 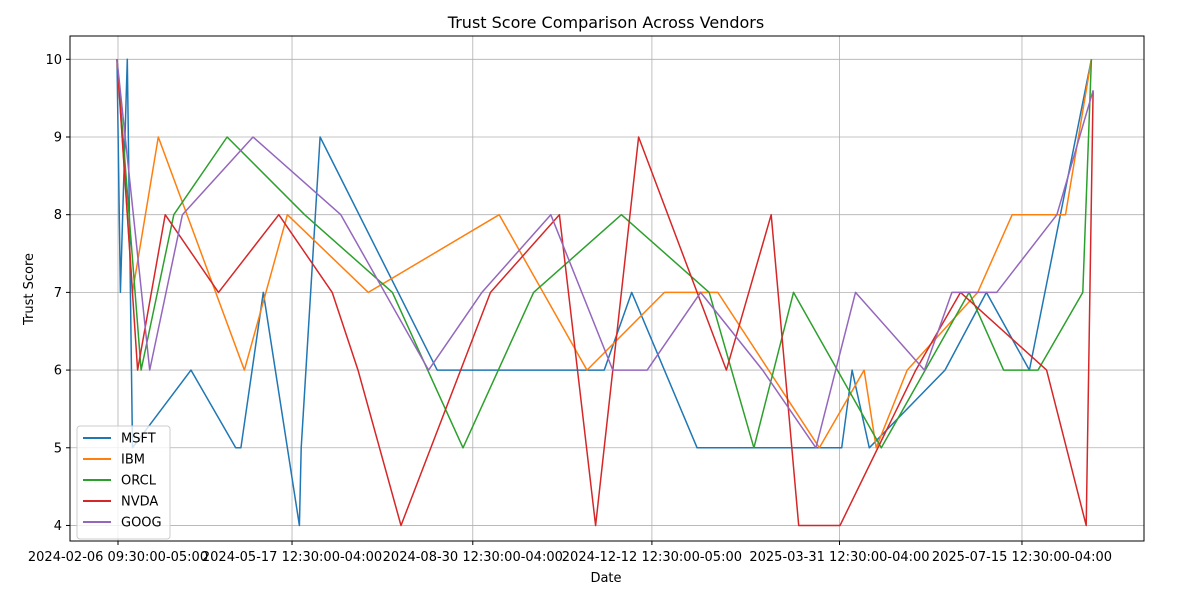 I want to click on x-axis-label: Date, so click(x=605, y=578).